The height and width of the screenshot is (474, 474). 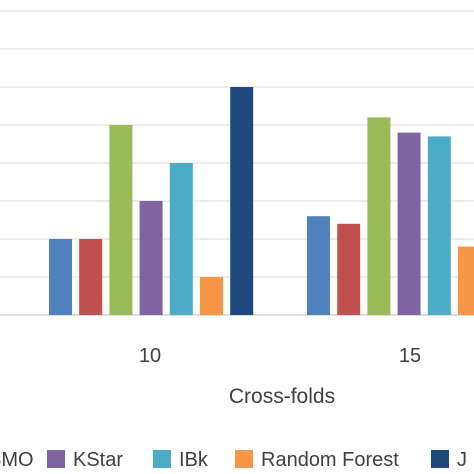 What do you see at coordinates (462, 460) in the screenshot?
I see `legend-label-j: J` at bounding box center [462, 460].